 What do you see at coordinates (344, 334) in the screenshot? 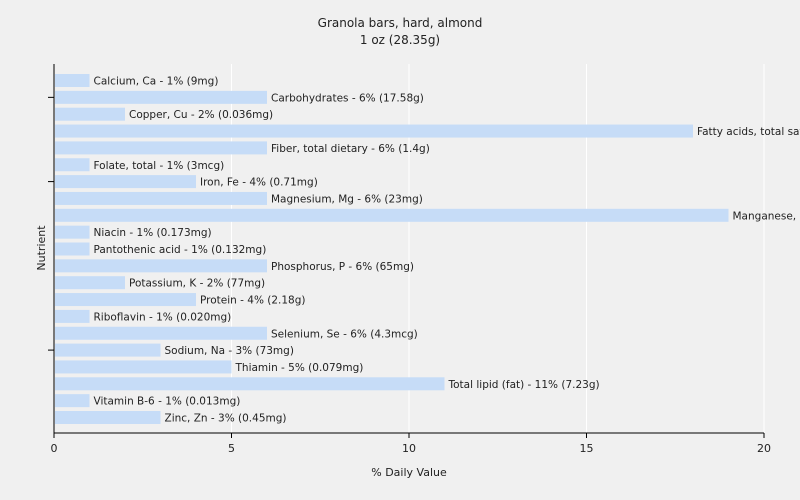
I see `bar-label: Selenium, Se - 6% (4.3mcg)` at bounding box center [344, 334].